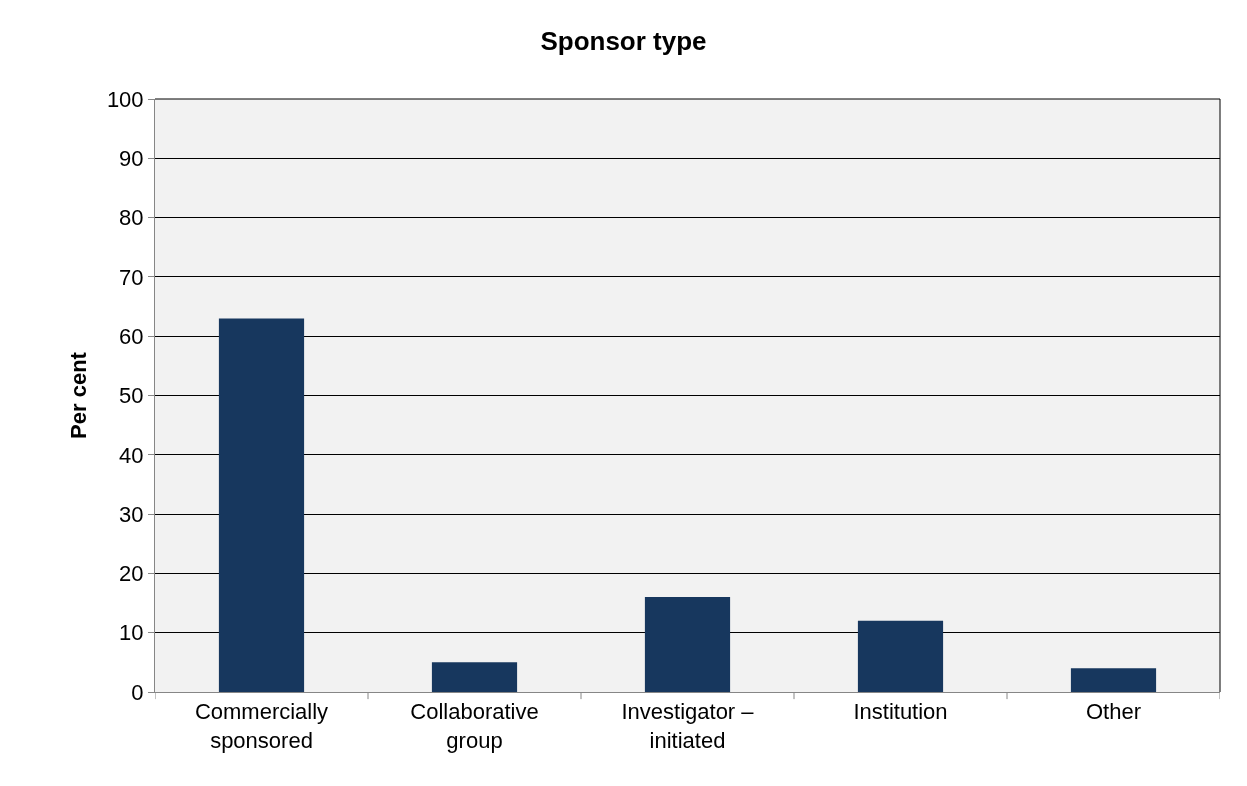 The height and width of the screenshot is (786, 1247). Describe the element at coordinates (131, 336) in the screenshot. I see `y-tick-label: 60` at that location.